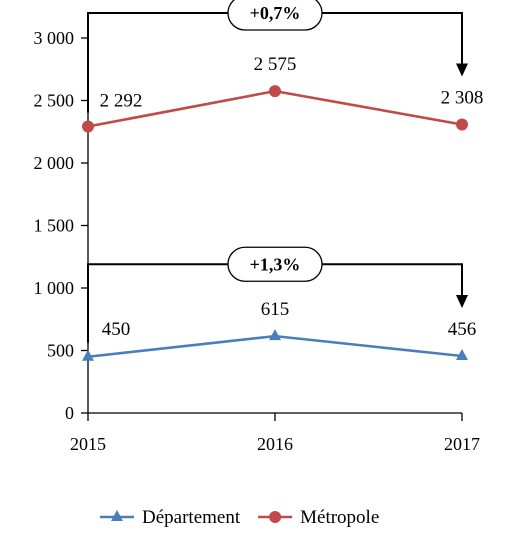  I want to click on x-tick-label: 2017, so click(462, 444).